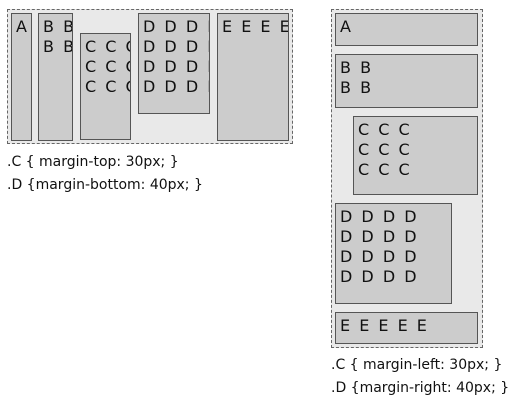 This screenshot has width=520, height=406. I want to click on right-box-b-line-2: B B, so click(357, 87).